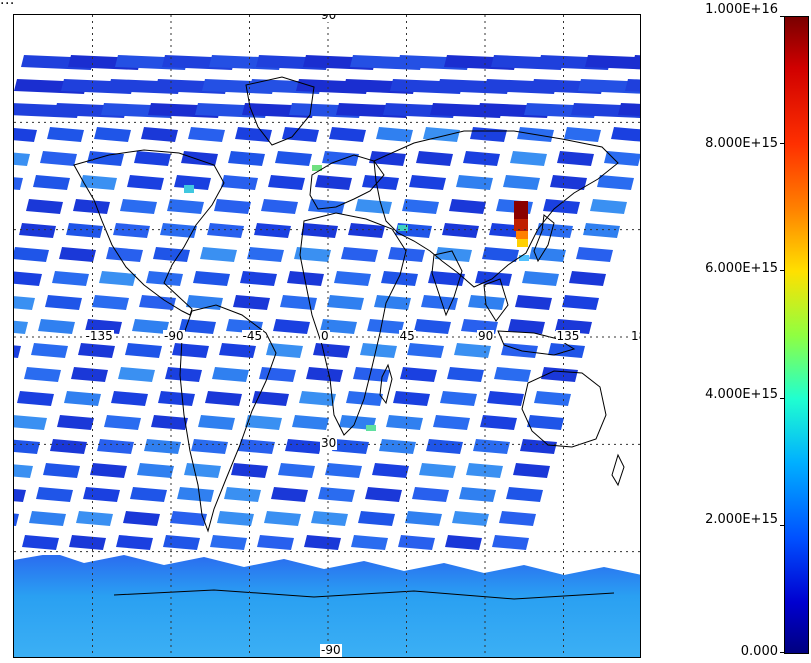 Image resolution: width=811 pixels, height=663 pixels. I want to click on colorbar-label: 1.000E+16, so click(741, 9).